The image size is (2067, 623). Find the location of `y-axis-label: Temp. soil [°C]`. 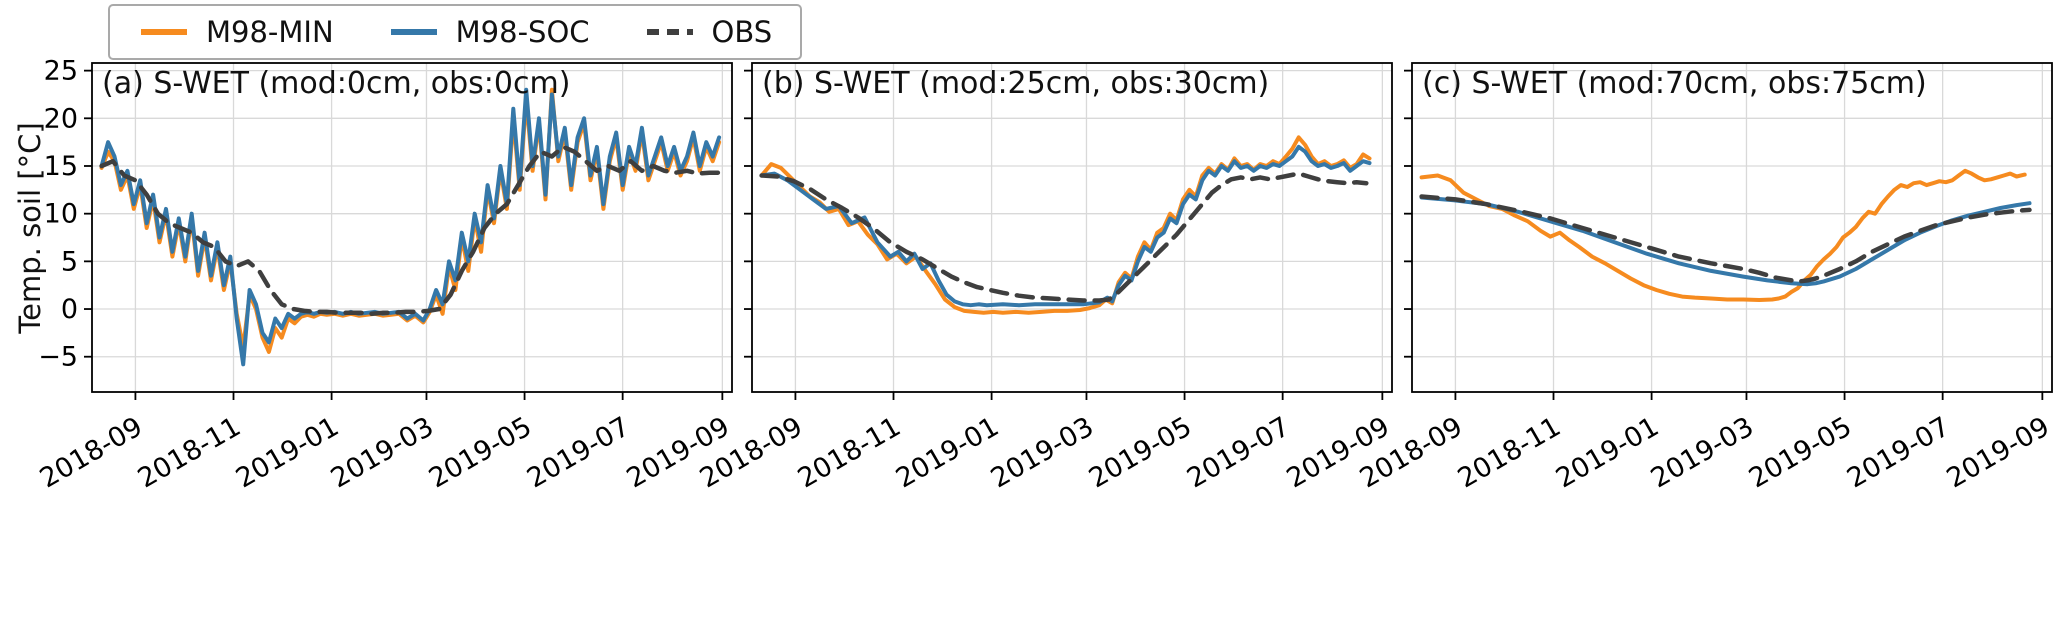

y-axis-label: Temp. soil [°C] is located at coordinates (30, 228).